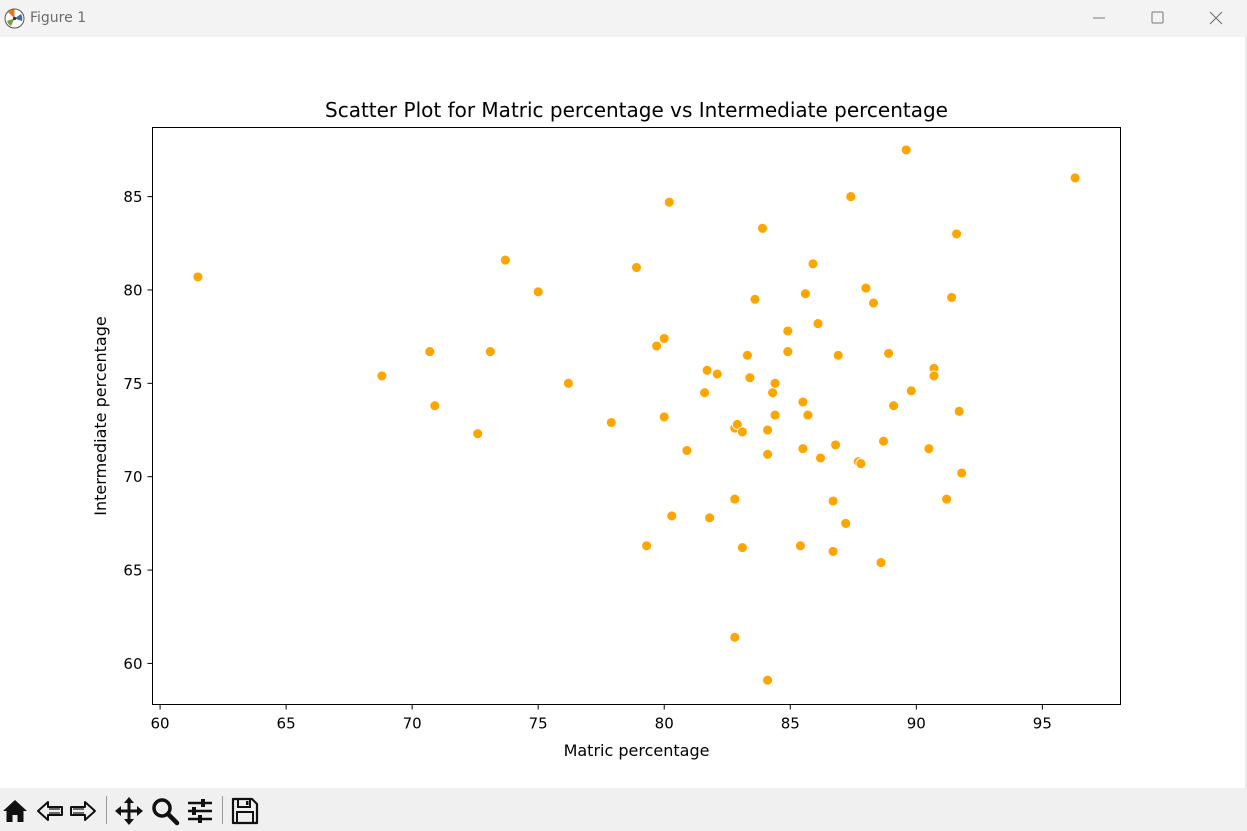  I want to click on x-axis-ticks: 60 65 70 75 80 85 90 95, so click(601, 718).